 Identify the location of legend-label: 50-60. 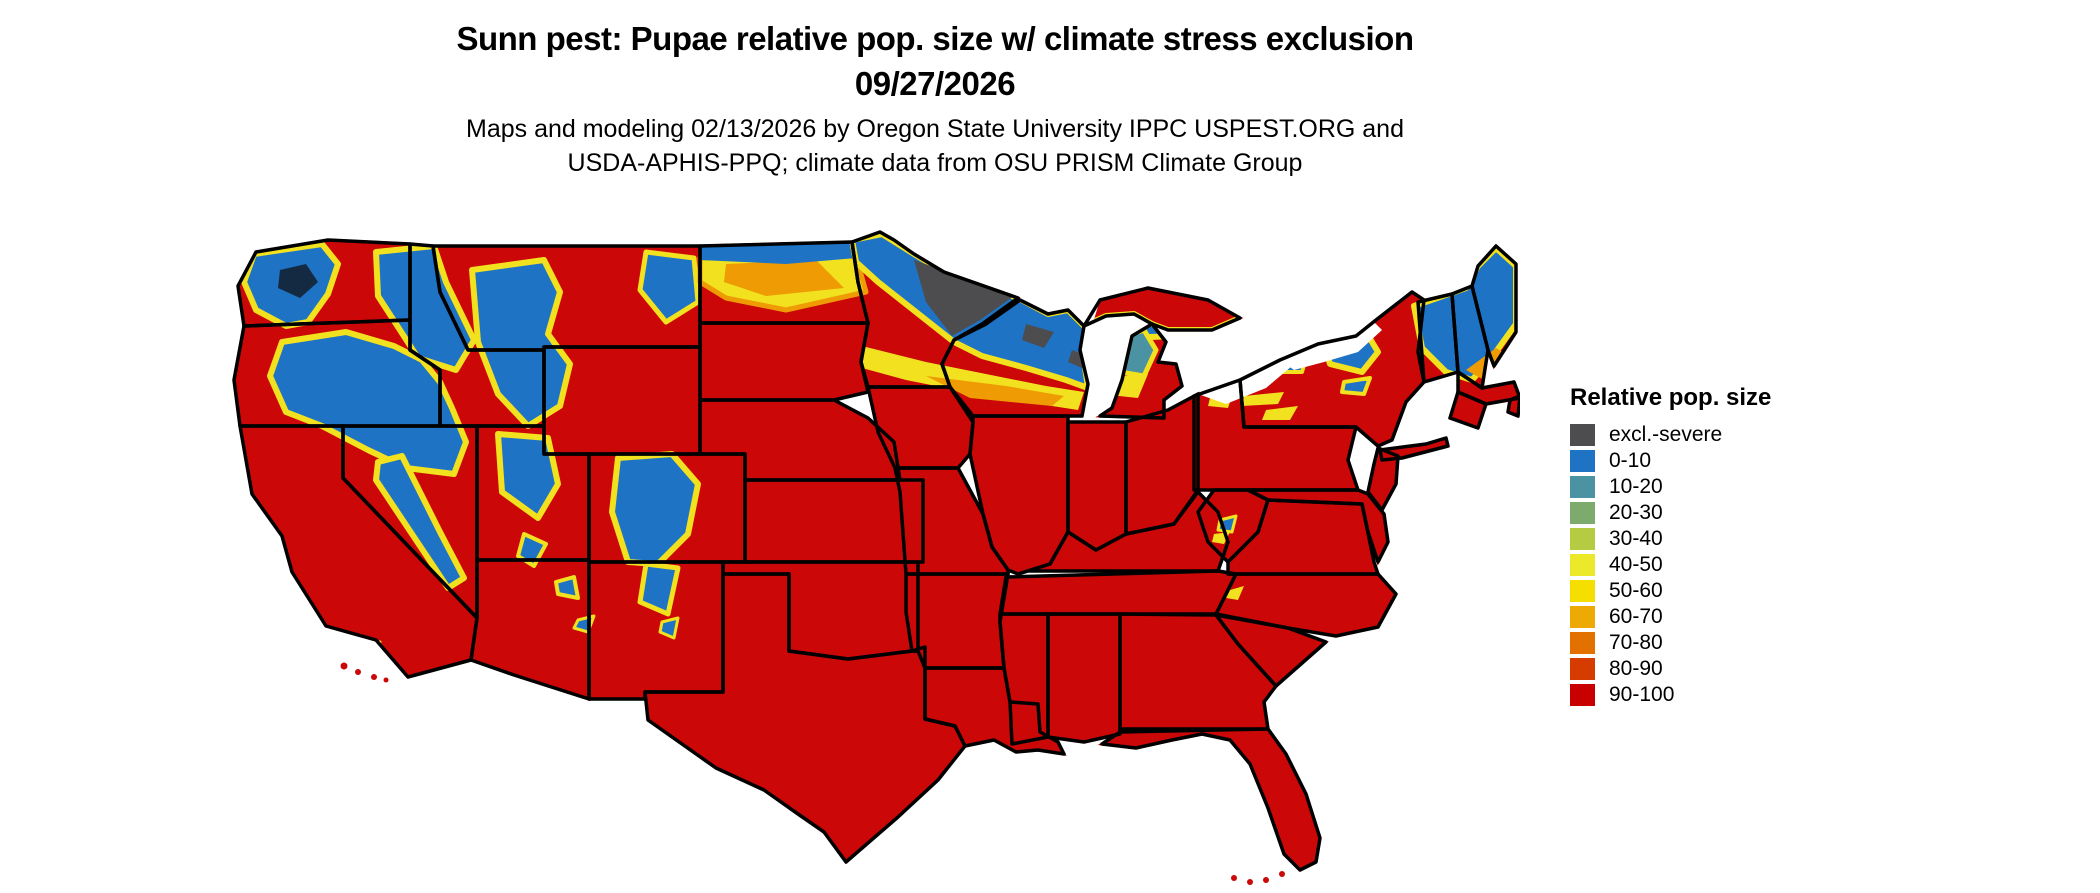
(1636, 590).